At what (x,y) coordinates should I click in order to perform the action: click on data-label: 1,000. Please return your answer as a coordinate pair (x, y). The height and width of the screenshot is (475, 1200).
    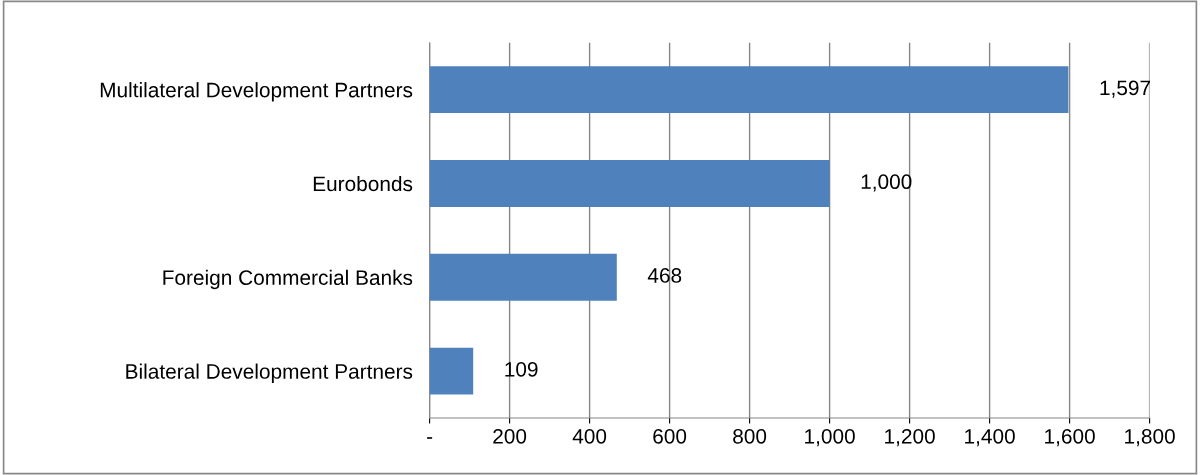
    Looking at the image, I should click on (886, 183).